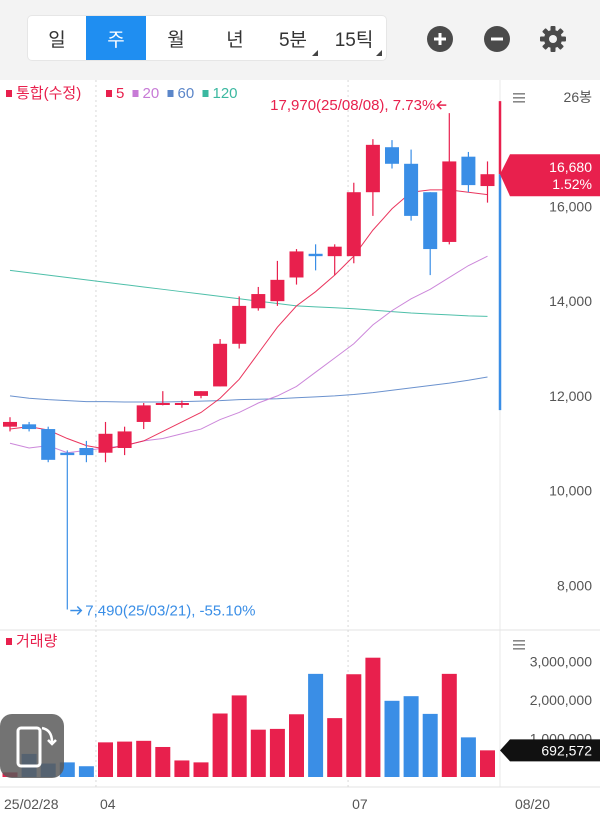  I want to click on volume-tick-label: 3,000,000, so click(561, 662).